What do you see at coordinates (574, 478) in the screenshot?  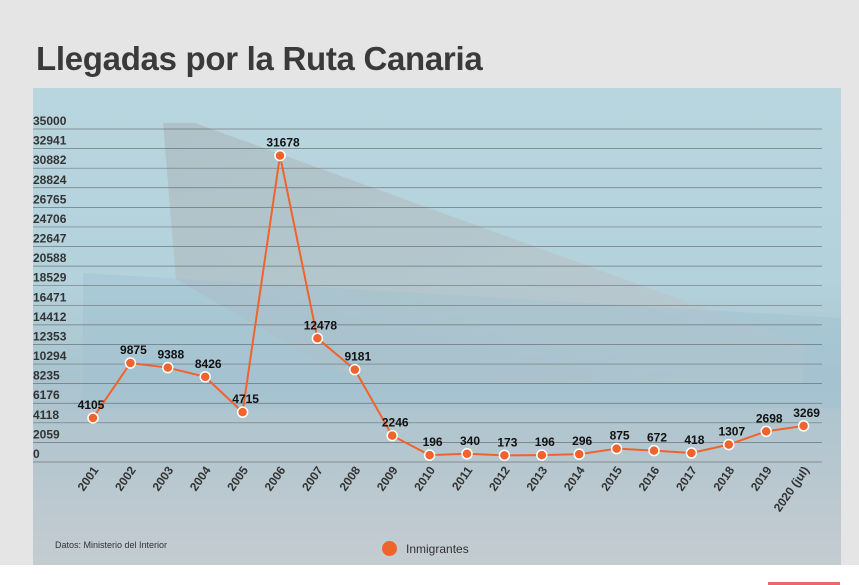 I see `x-tick-label: 2014` at bounding box center [574, 478].